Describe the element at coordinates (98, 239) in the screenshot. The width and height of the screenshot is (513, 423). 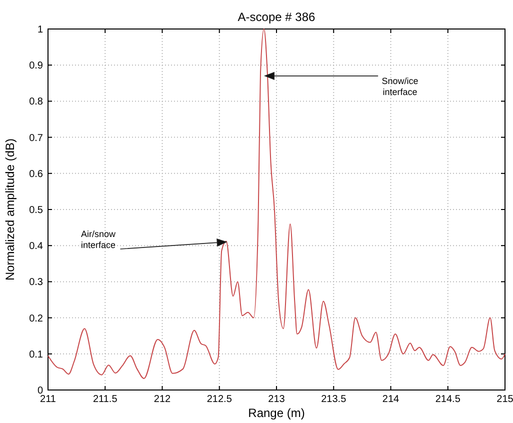
I see `annotation: Air/snow interface` at that location.